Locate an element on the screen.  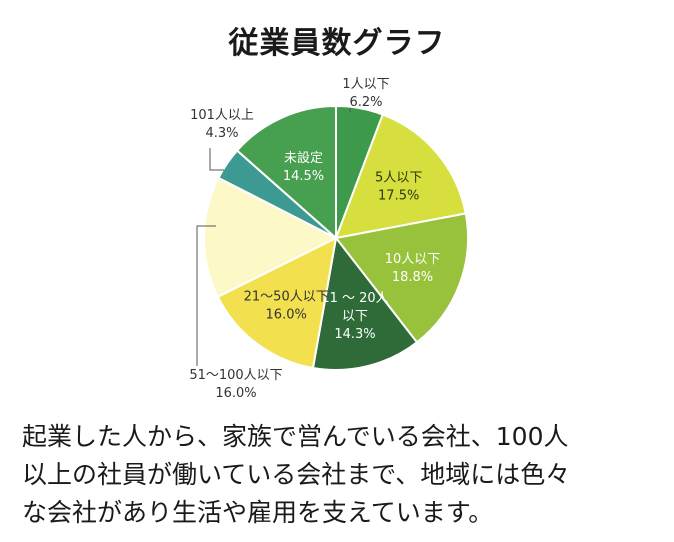
slice-7-category-label: 101人以上 is located at coordinates (222, 115).